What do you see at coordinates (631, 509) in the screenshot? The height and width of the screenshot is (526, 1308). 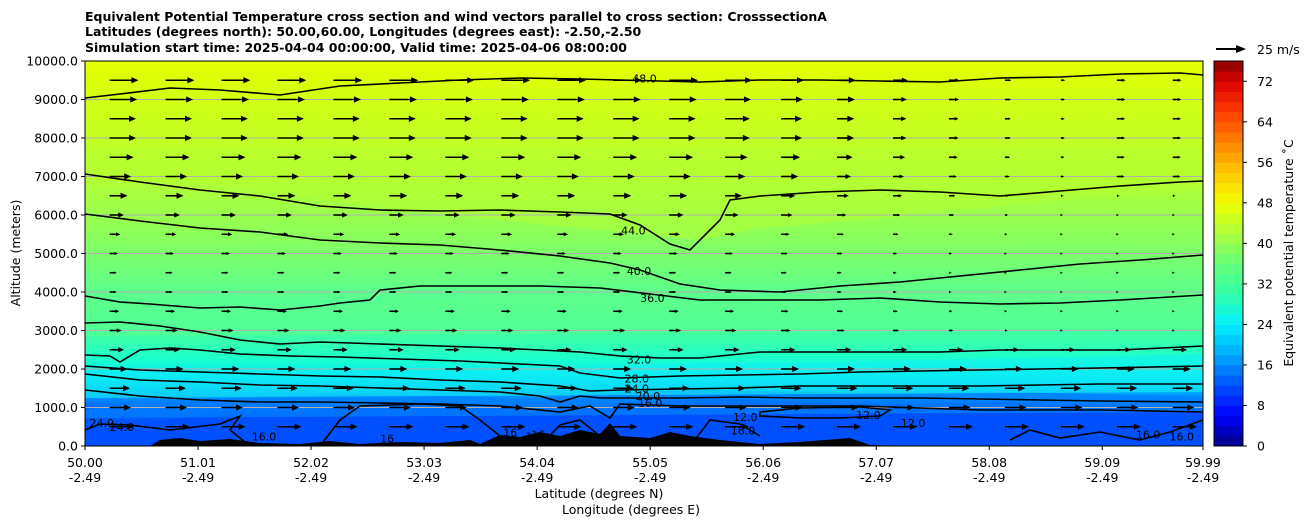 I see `x-axis-label-lon: Longitude (degrees E)` at bounding box center [631, 509].